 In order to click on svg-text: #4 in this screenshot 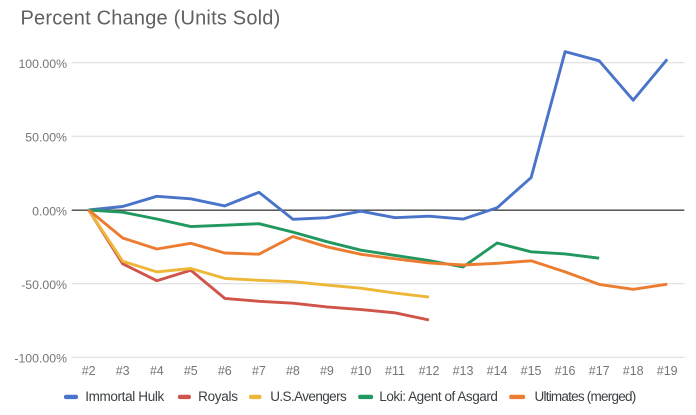, I will do `click(157, 371)`.